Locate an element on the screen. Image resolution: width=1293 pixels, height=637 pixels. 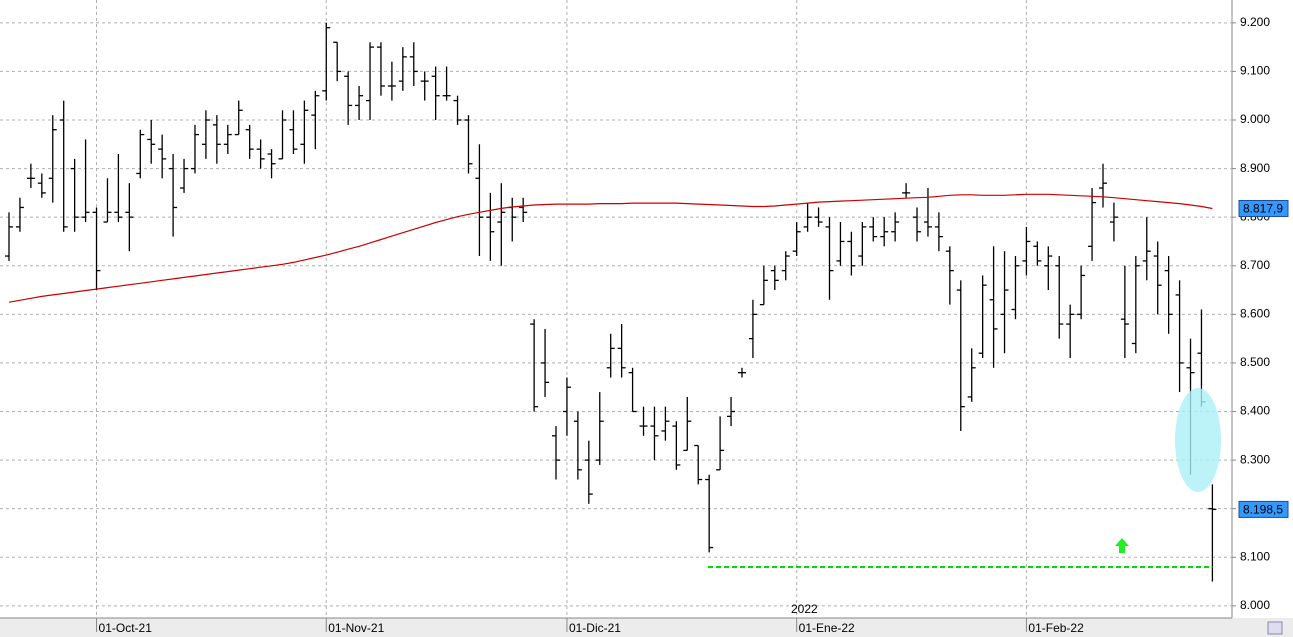
x-axis-strip is located at coordinates (646, 627).